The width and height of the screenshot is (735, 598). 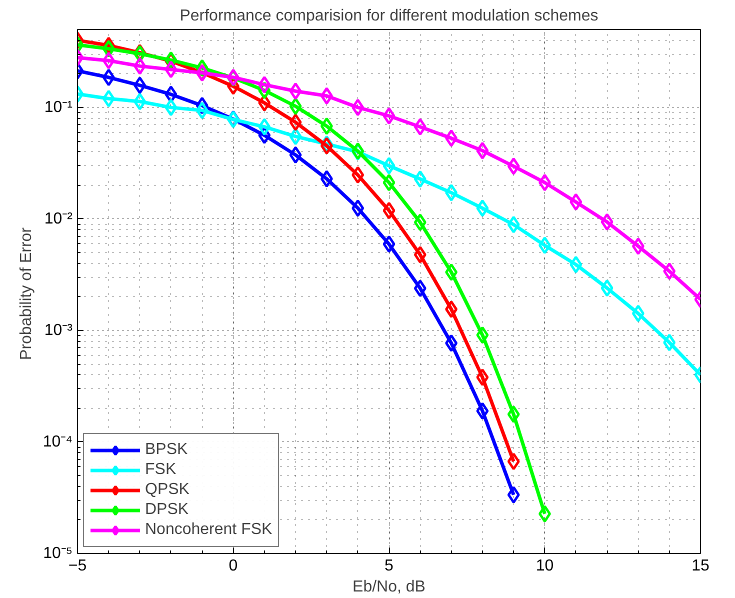 I want to click on x-tick-label: 5, so click(x=389, y=566).